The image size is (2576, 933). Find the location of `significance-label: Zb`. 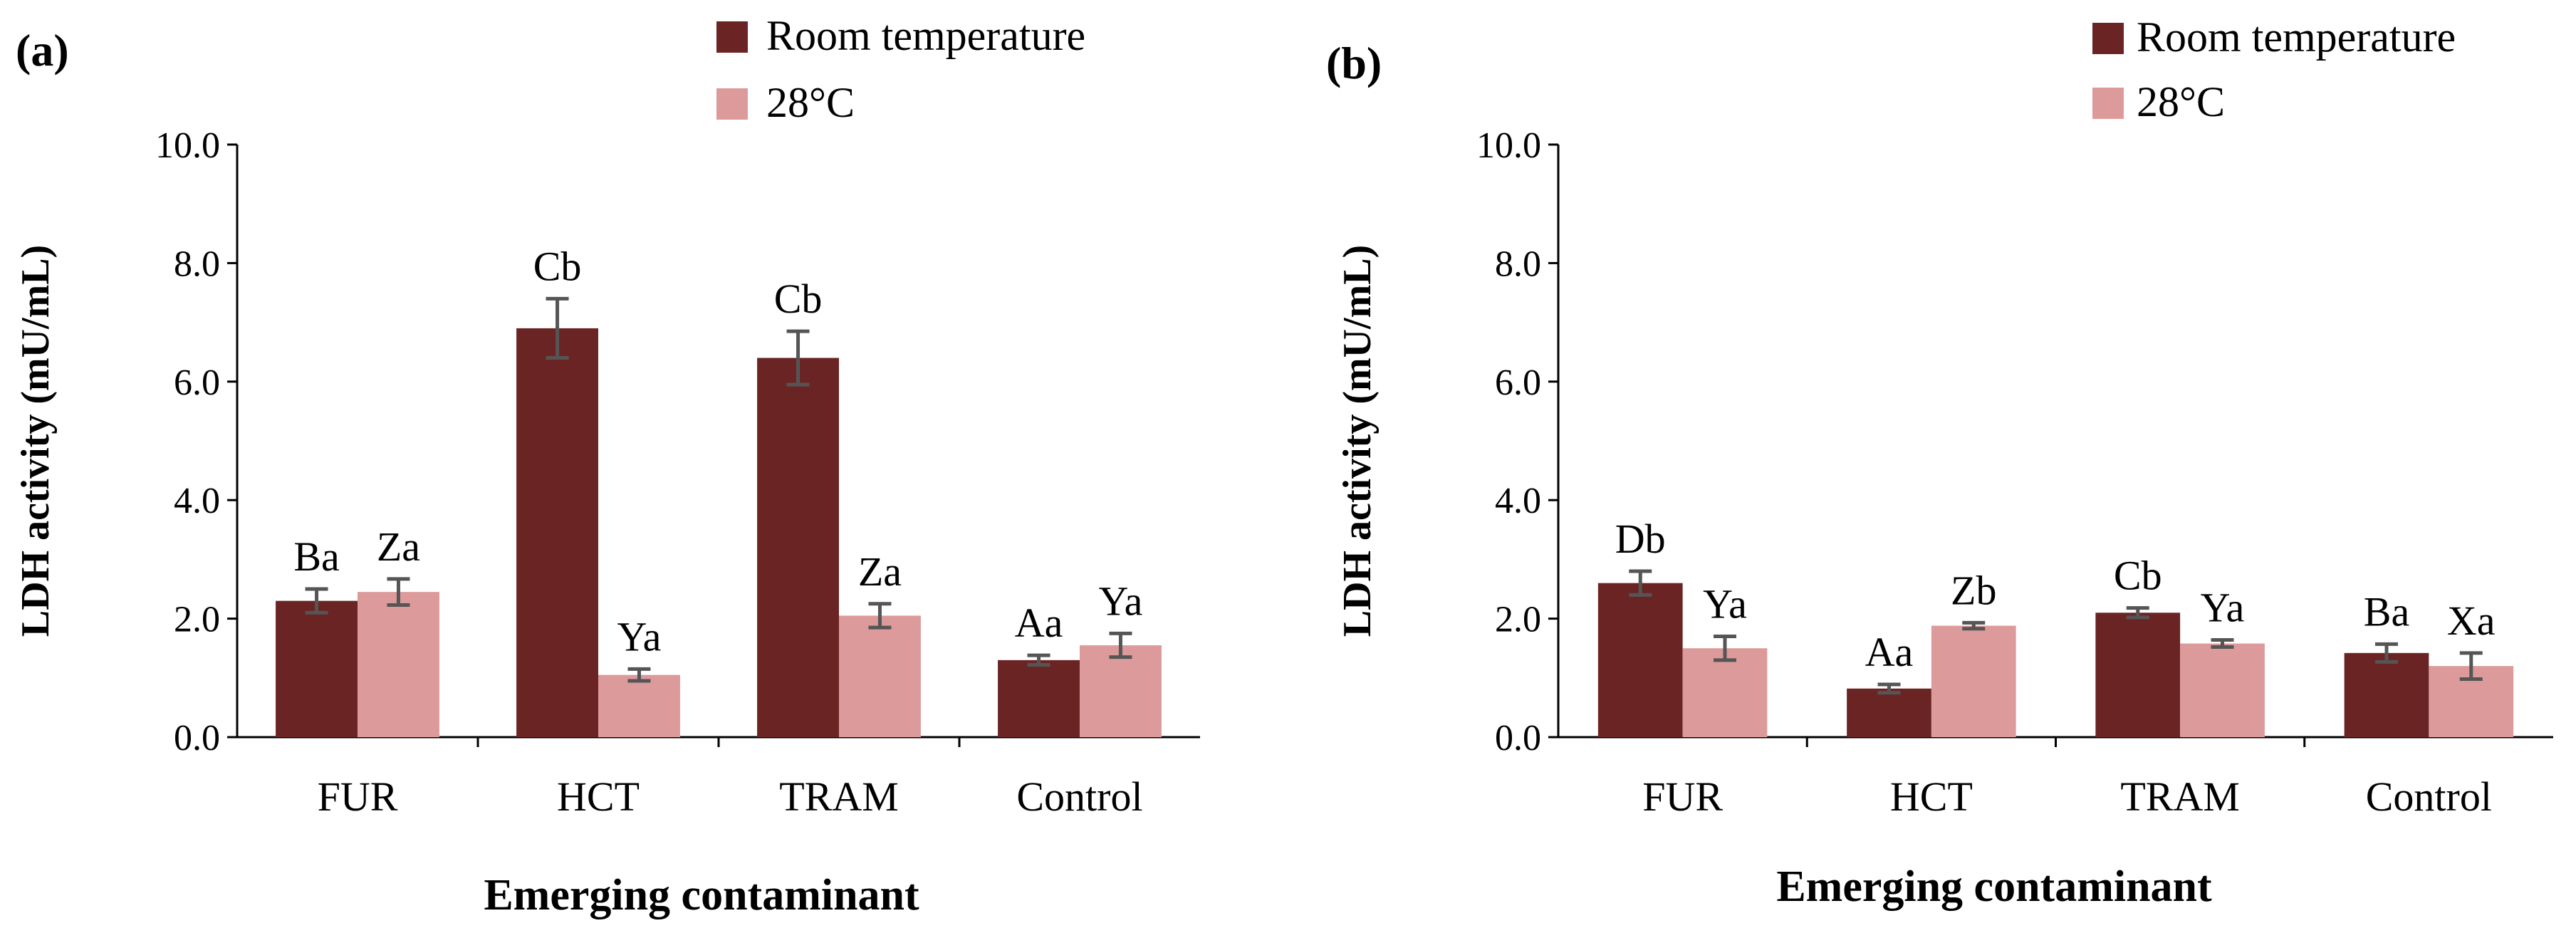

significance-label: Zb is located at coordinates (1973, 590).